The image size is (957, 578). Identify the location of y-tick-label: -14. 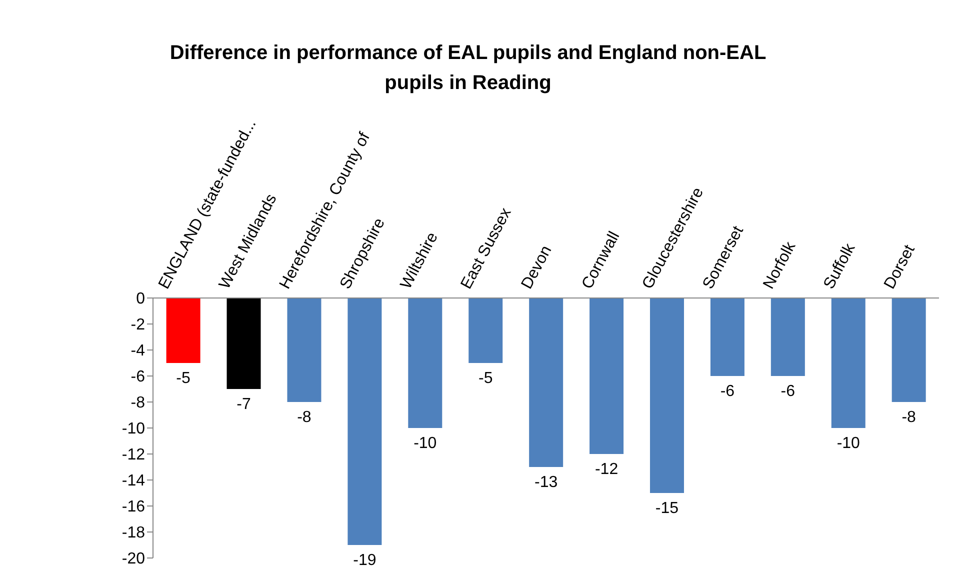
(134, 481).